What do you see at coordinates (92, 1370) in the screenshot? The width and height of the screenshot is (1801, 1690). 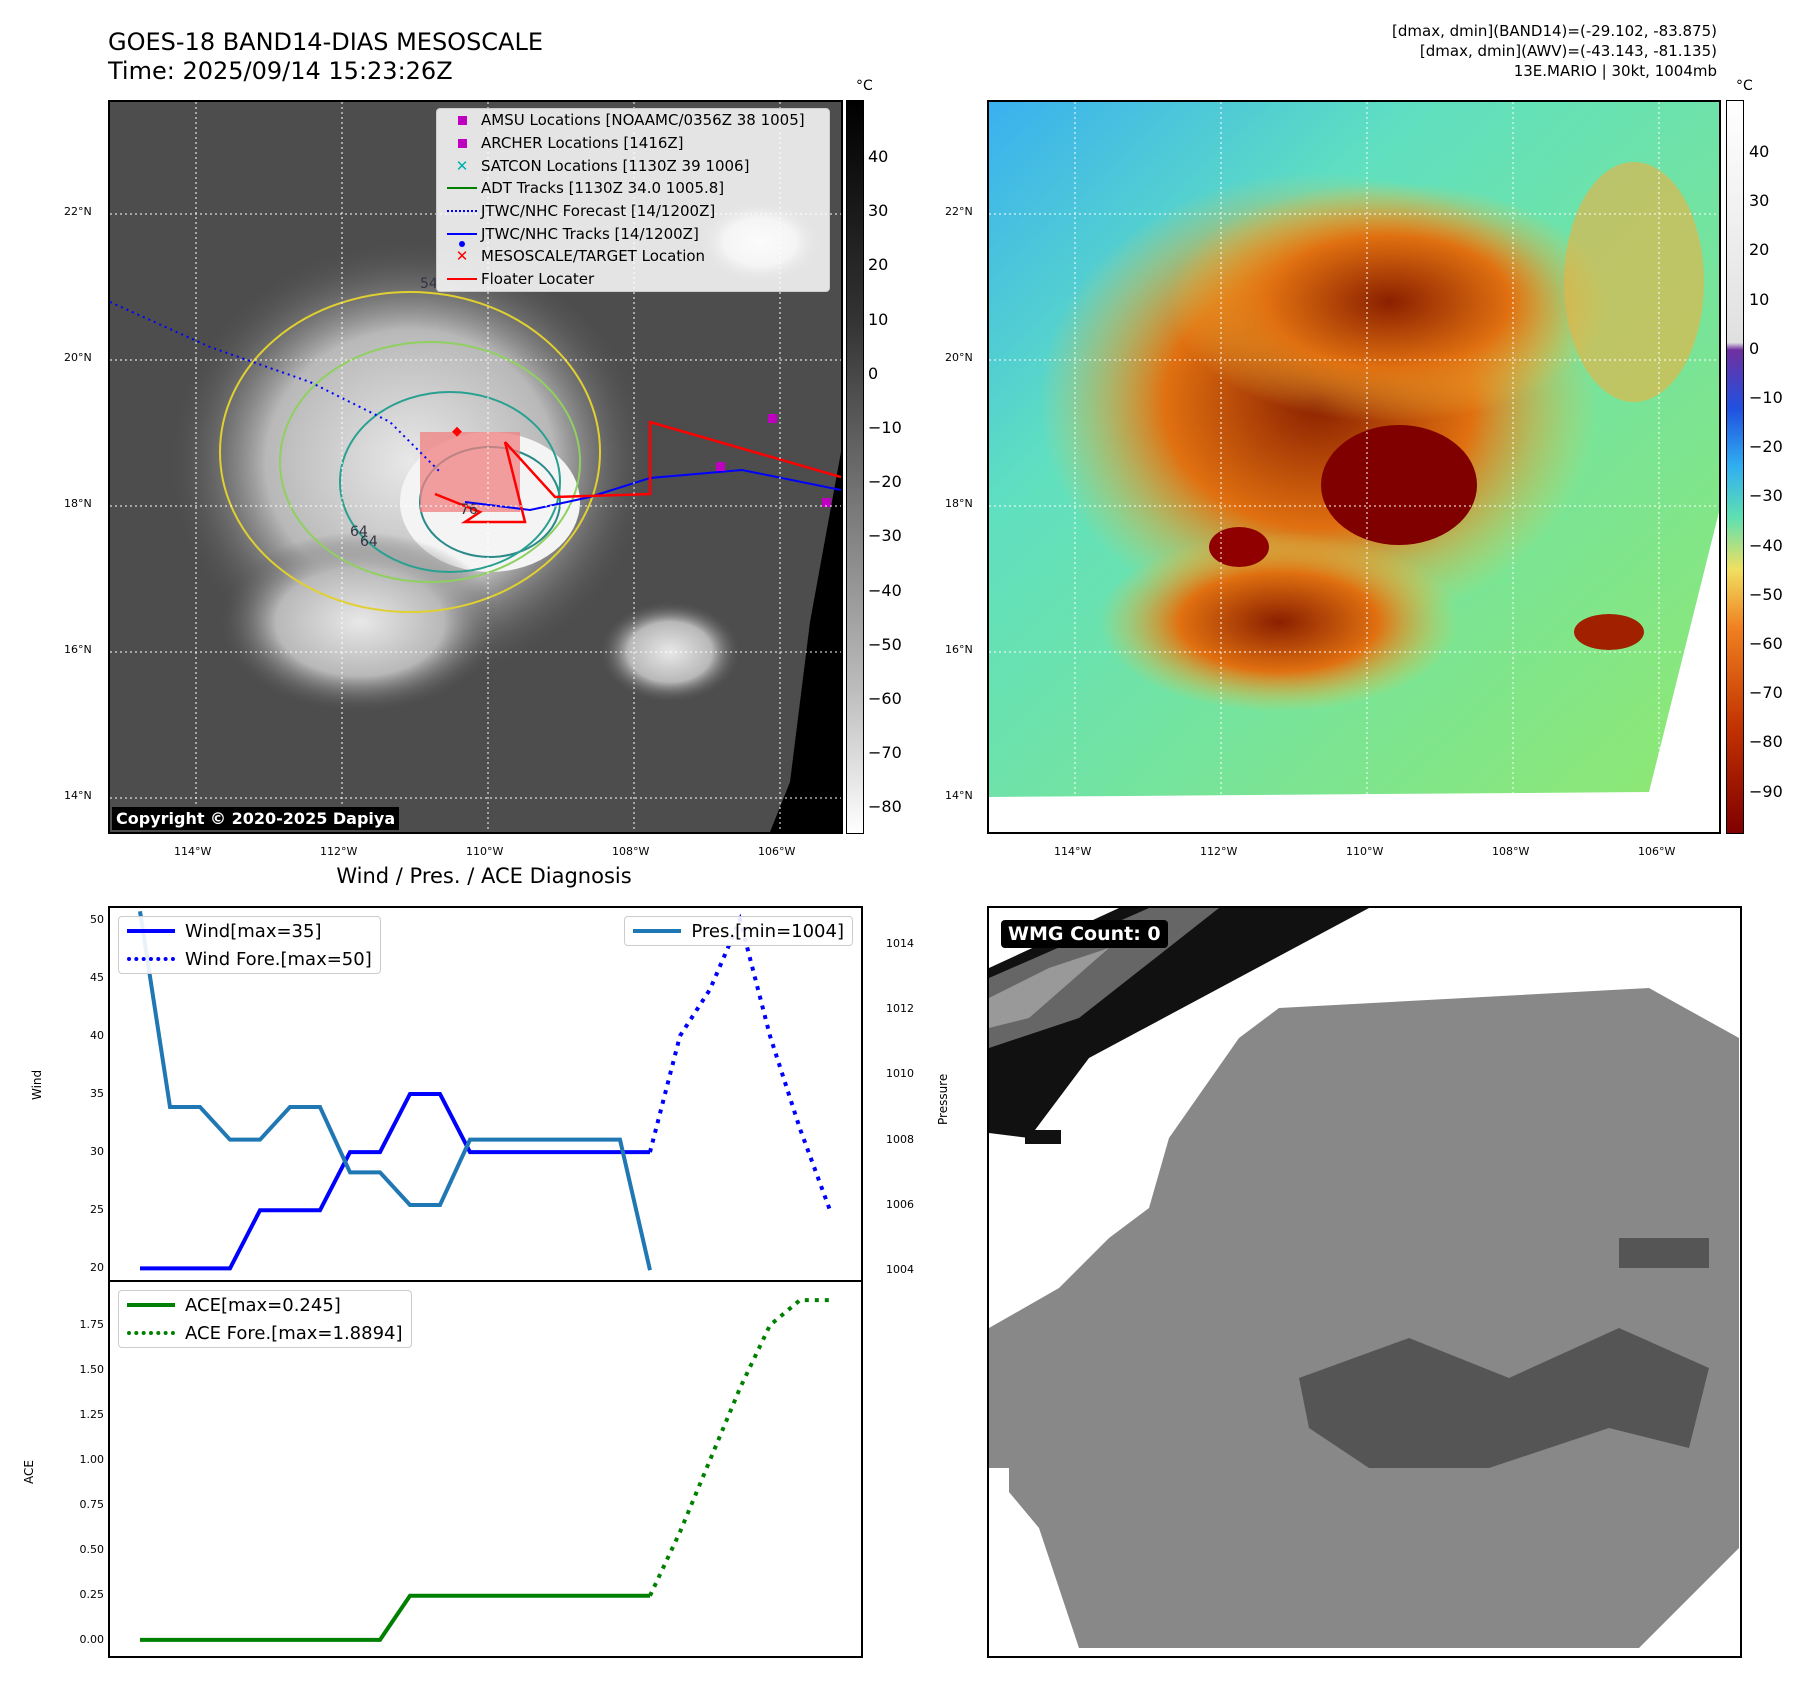 I see `axis-tick-label: 1.50` at bounding box center [92, 1370].